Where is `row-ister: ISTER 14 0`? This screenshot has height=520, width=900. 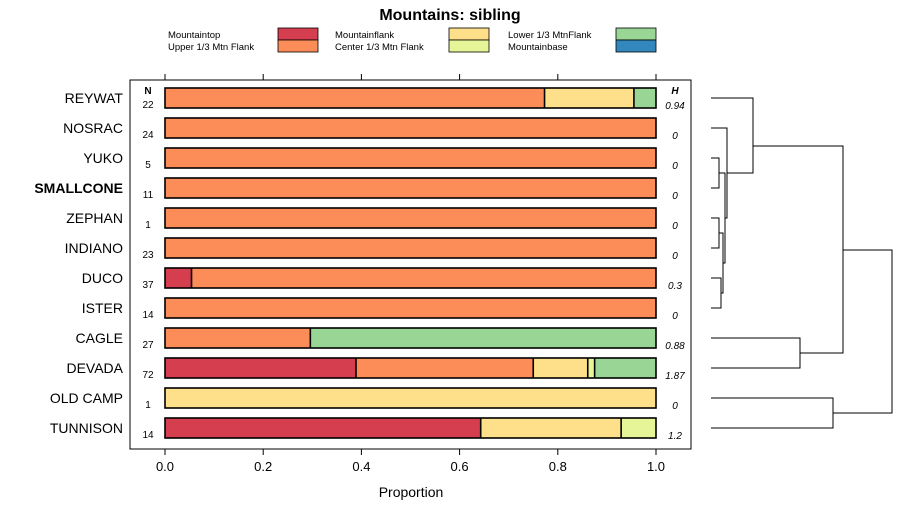 row-ister: ISTER 14 0 is located at coordinates (380, 309).